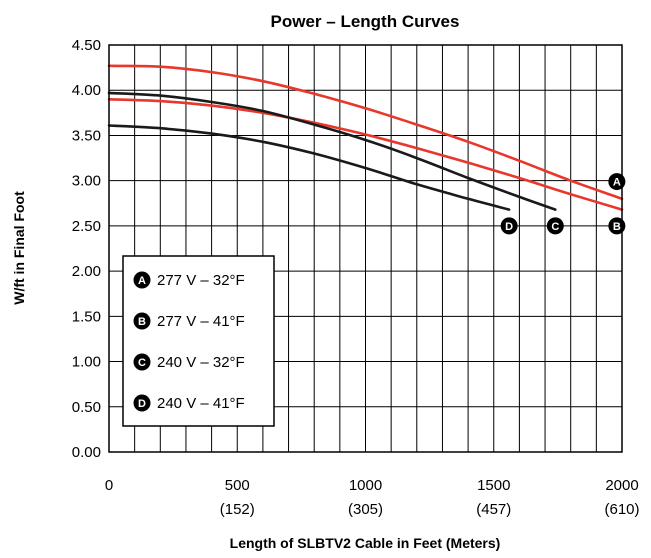 The image size is (651, 558). Describe the element at coordinates (309, 167) in the screenshot. I see `series-line-d` at that location.